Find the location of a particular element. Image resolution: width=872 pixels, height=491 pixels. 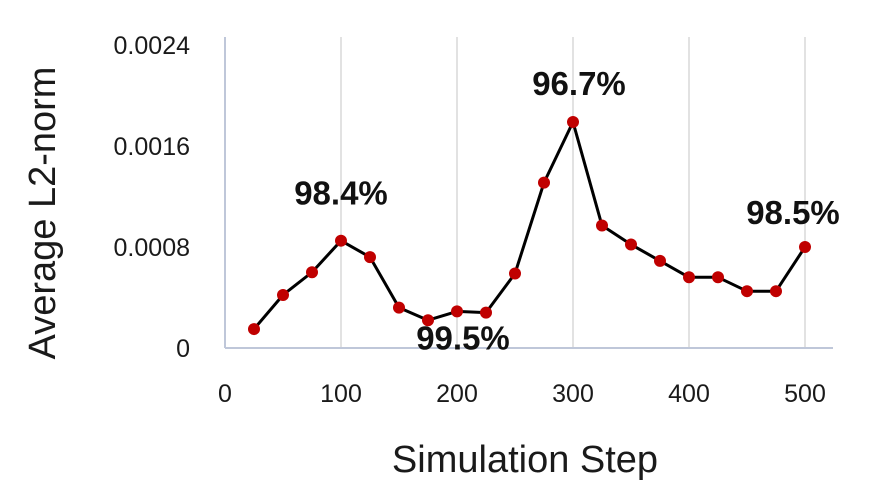

x-tick-label: 300 is located at coordinates (573, 394).